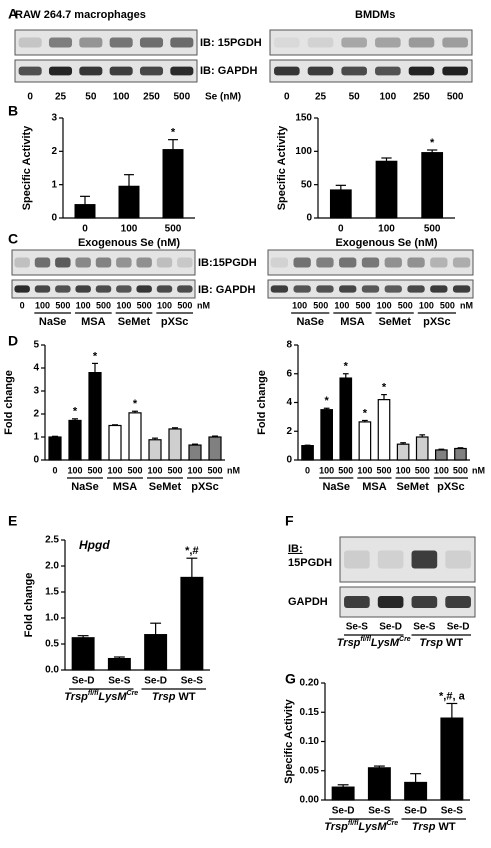 This screenshot has width=491, height=848. What do you see at coordinates (13, 341) in the screenshot?
I see `panel-label: D` at bounding box center [13, 341].